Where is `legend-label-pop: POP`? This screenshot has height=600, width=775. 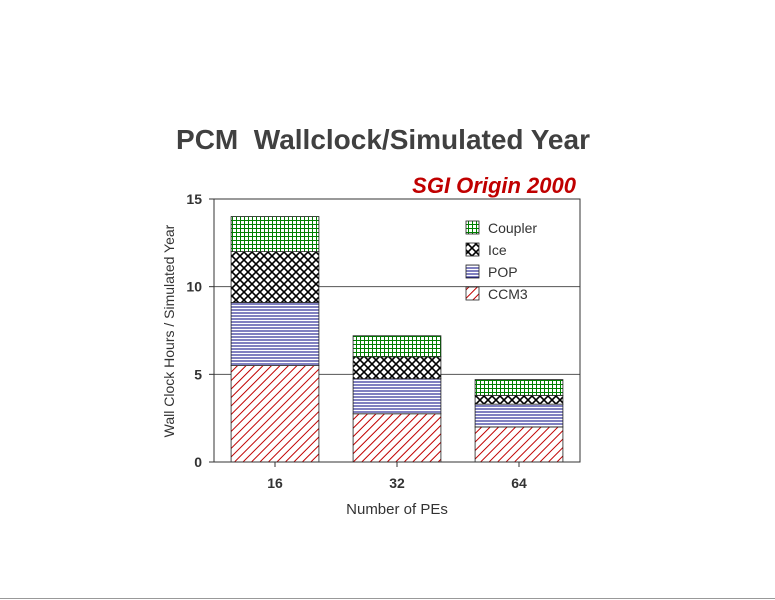
legend-label-pop: POP is located at coordinates (503, 272).